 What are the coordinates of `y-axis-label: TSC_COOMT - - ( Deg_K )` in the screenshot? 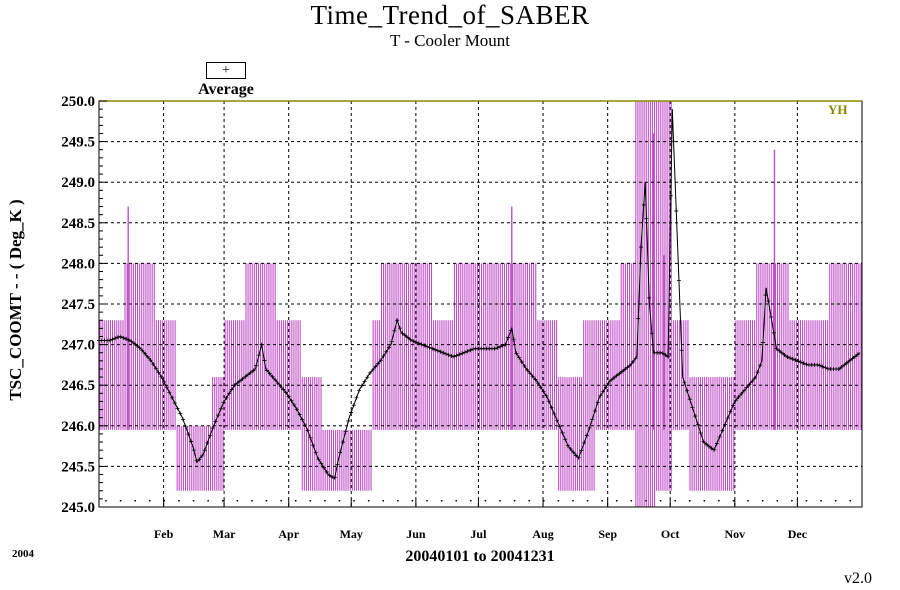 It's located at (15, 300).